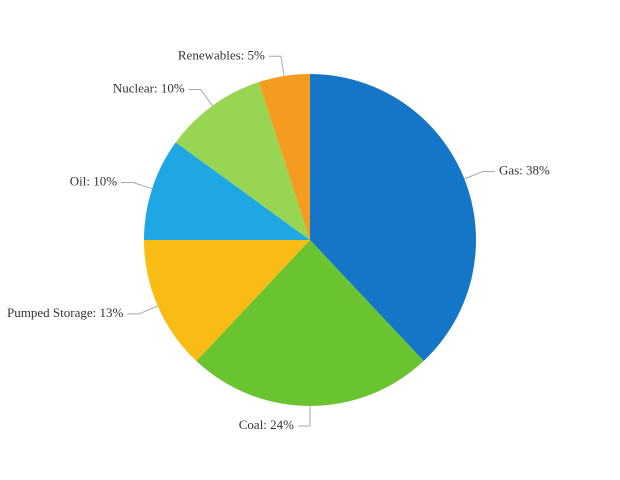 The height and width of the screenshot is (480, 620). What do you see at coordinates (266, 424) in the screenshot?
I see `slice-label: Coal: 24%` at bounding box center [266, 424].